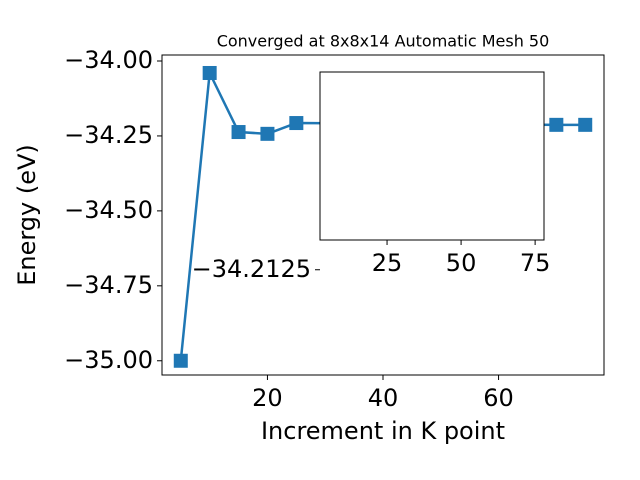 Image resolution: width=640 pixels, height=480 pixels. I want to click on x-axis-label: Increment in K point, so click(383, 431).